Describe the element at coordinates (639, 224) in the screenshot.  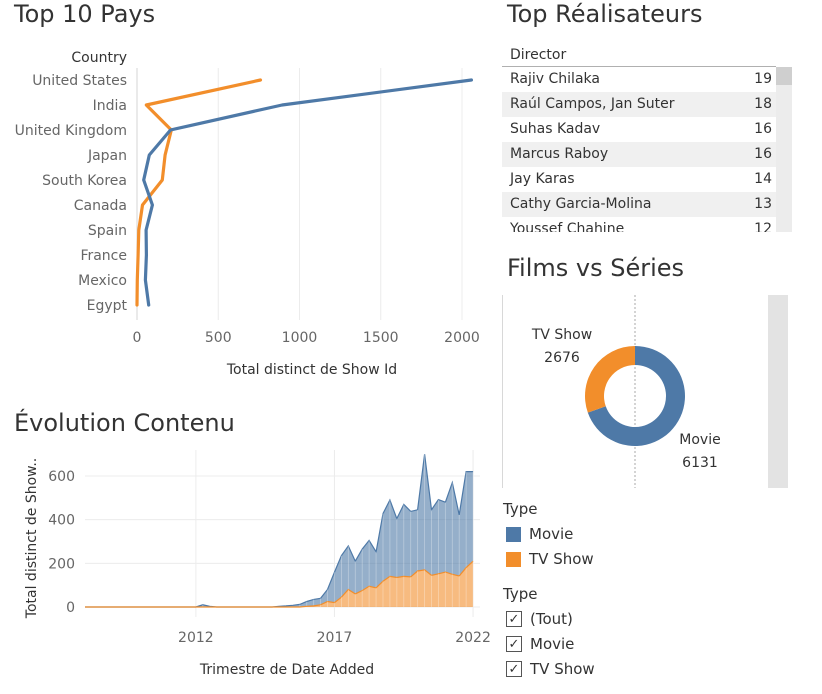
I see `director-row: Youssef Chahine 12` at that location.